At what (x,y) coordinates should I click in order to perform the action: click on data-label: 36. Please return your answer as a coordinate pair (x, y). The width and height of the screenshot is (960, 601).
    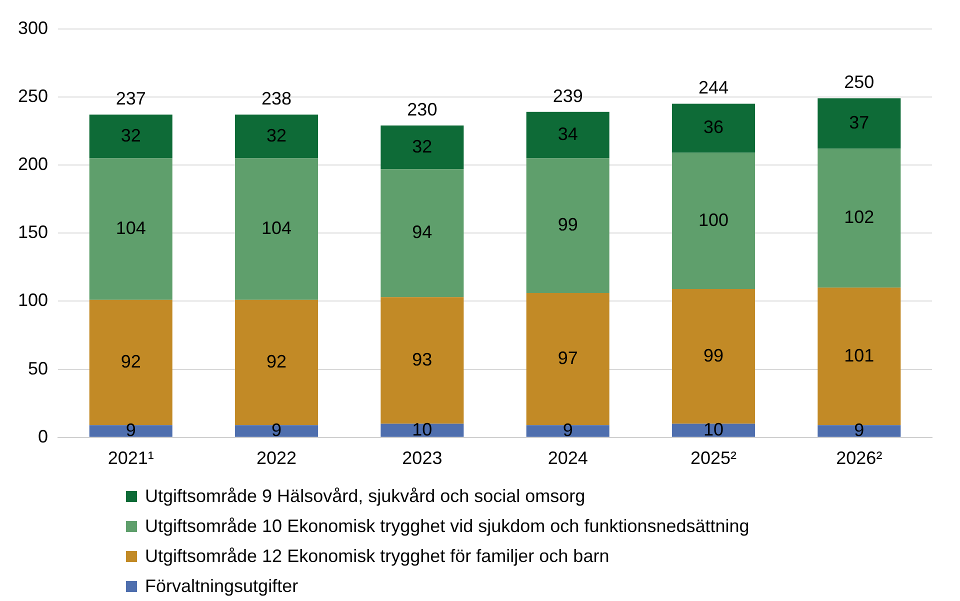
    Looking at the image, I should click on (713, 127).